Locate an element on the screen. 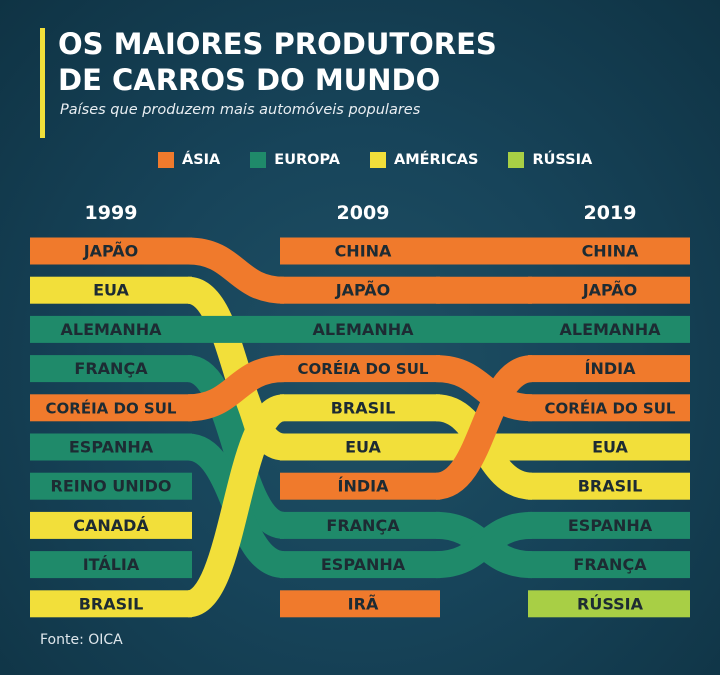 The image size is (720, 675). year-headers: 1999 2009 2019 is located at coordinates (361, 213).